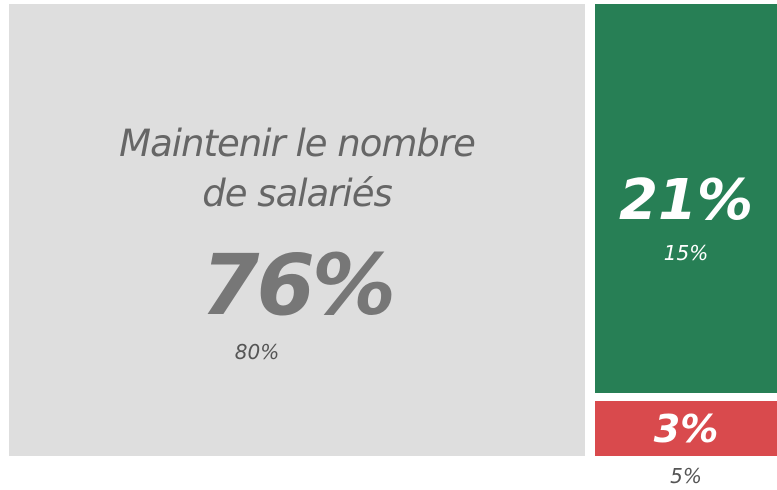  I want to click on tile, so click(686, 428).